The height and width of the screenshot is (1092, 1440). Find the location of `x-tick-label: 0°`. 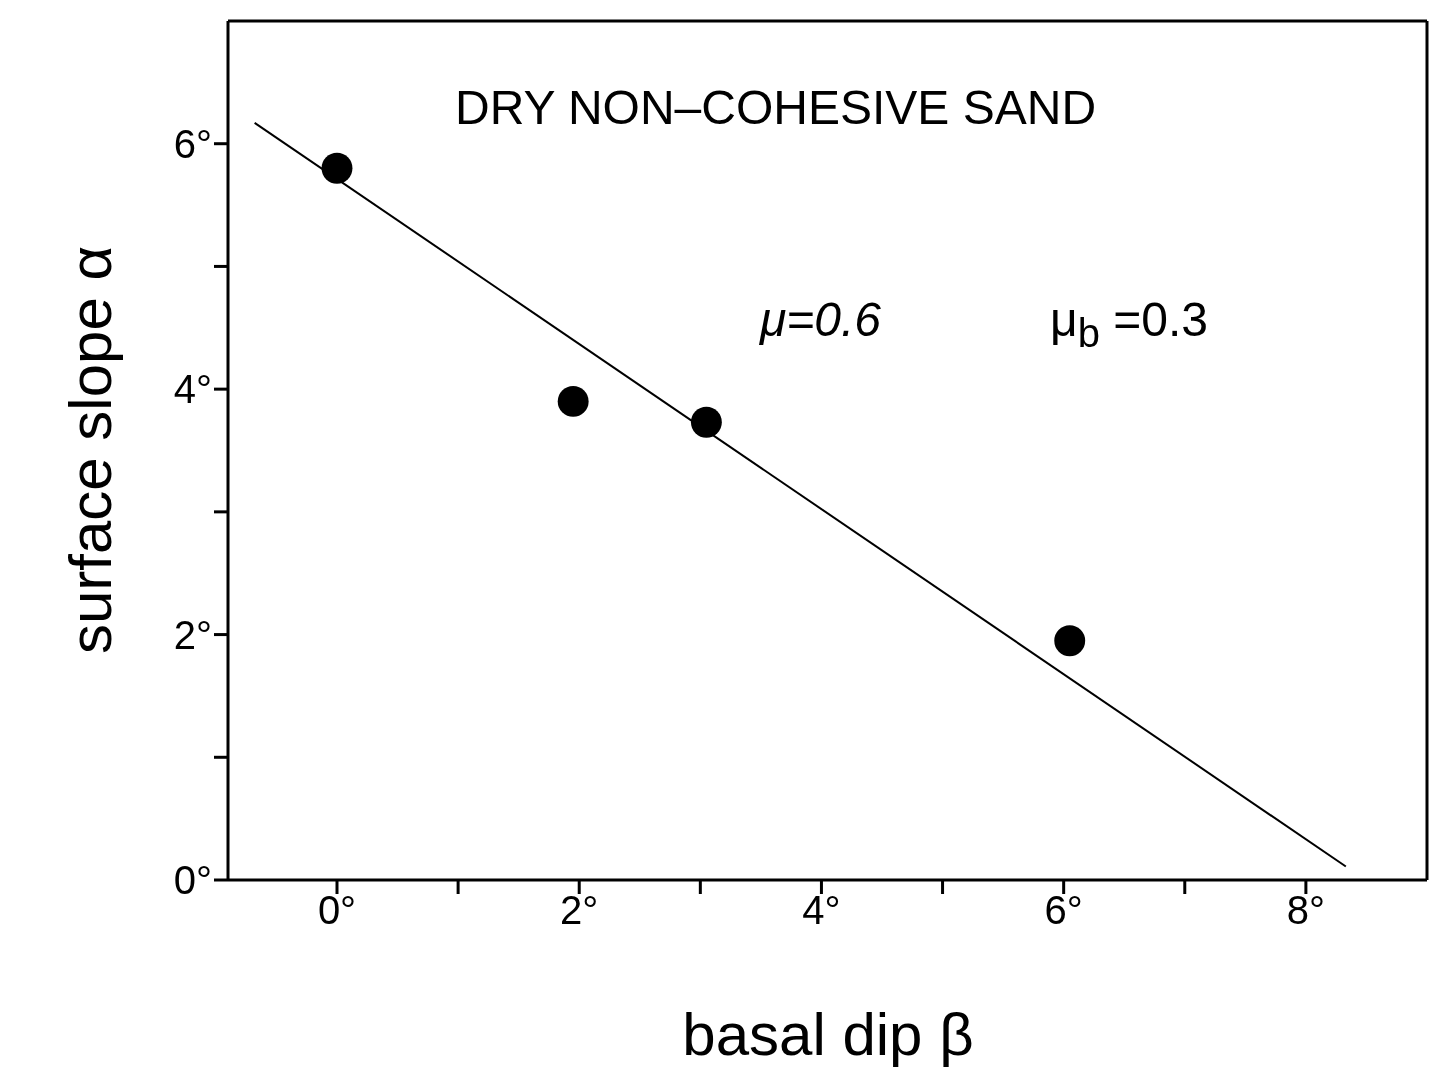

x-tick-label: 0° is located at coordinates (337, 910).